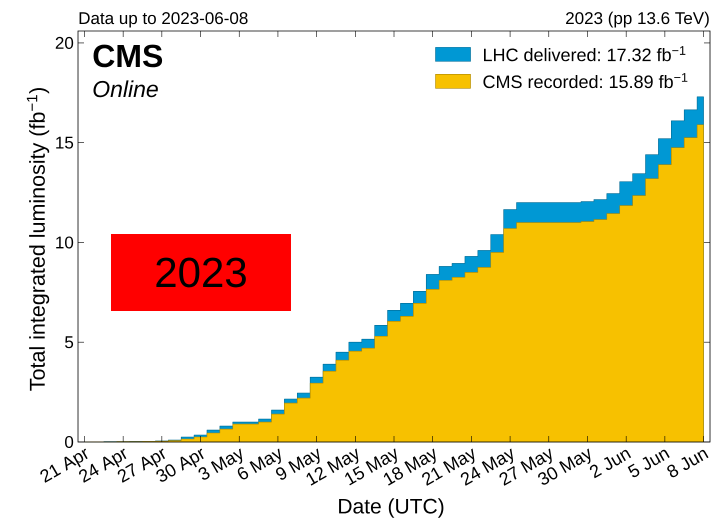 The width and height of the screenshot is (718, 520). Describe the element at coordinates (164, 20) in the screenshot. I see `chart-title: Data up to 2023-06-08` at that location.